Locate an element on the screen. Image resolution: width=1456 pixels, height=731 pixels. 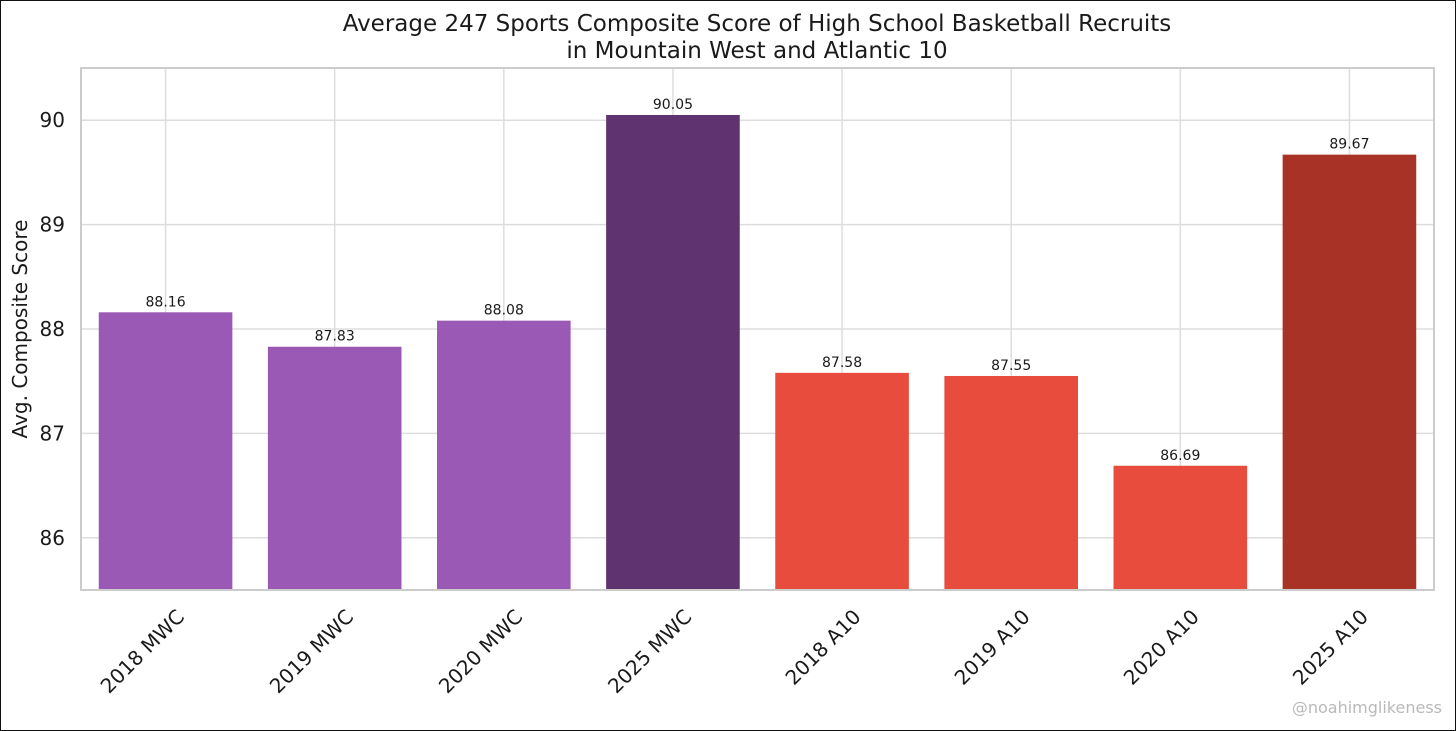
y-tick-label: 87 is located at coordinates (52, 433).